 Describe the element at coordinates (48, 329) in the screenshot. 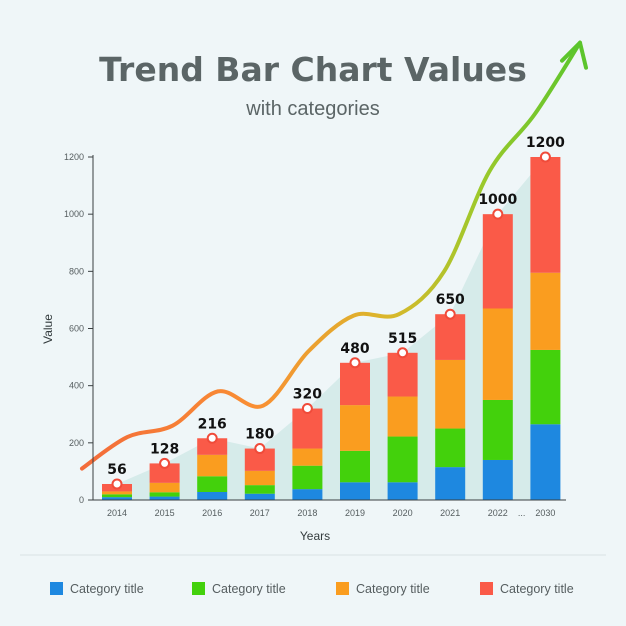

I see `y-axis-title: Value` at that location.